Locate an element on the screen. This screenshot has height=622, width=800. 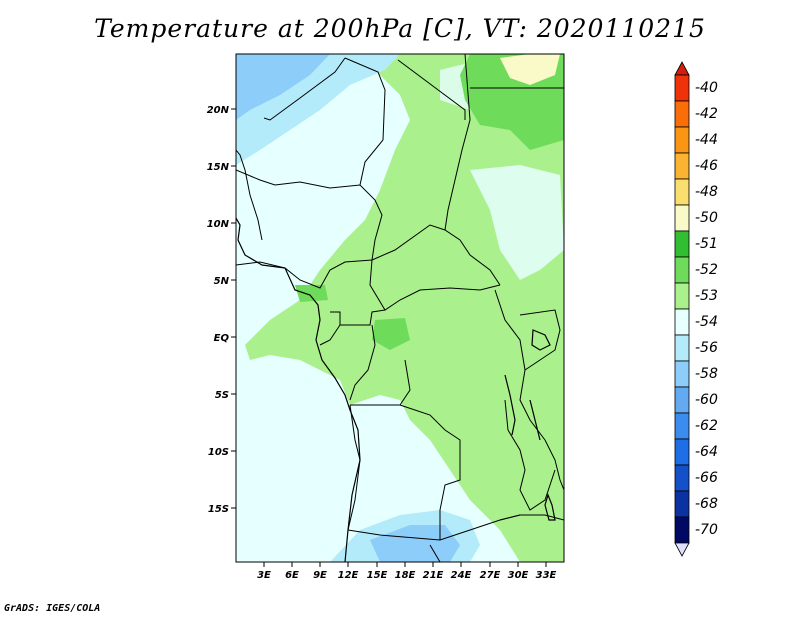
lon-label-24e: 24E is located at coordinates (461, 575).